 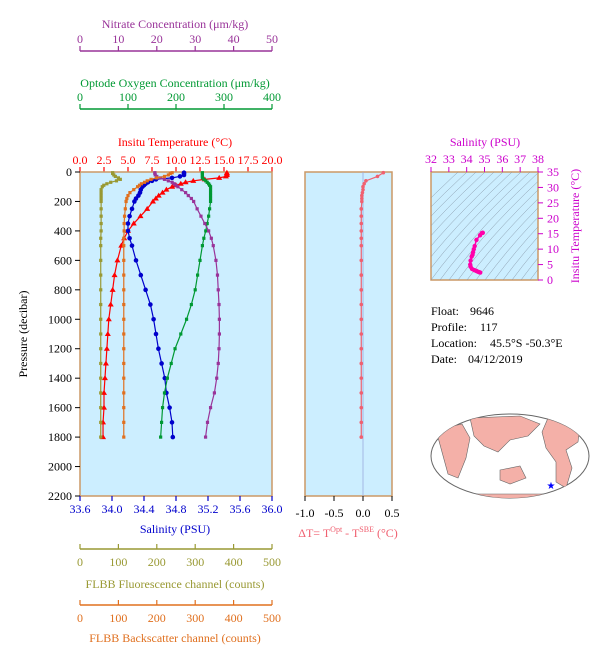 What do you see at coordinates (118, 39) in the screenshot?
I see `nitrate-tick-label: 10` at bounding box center [118, 39].